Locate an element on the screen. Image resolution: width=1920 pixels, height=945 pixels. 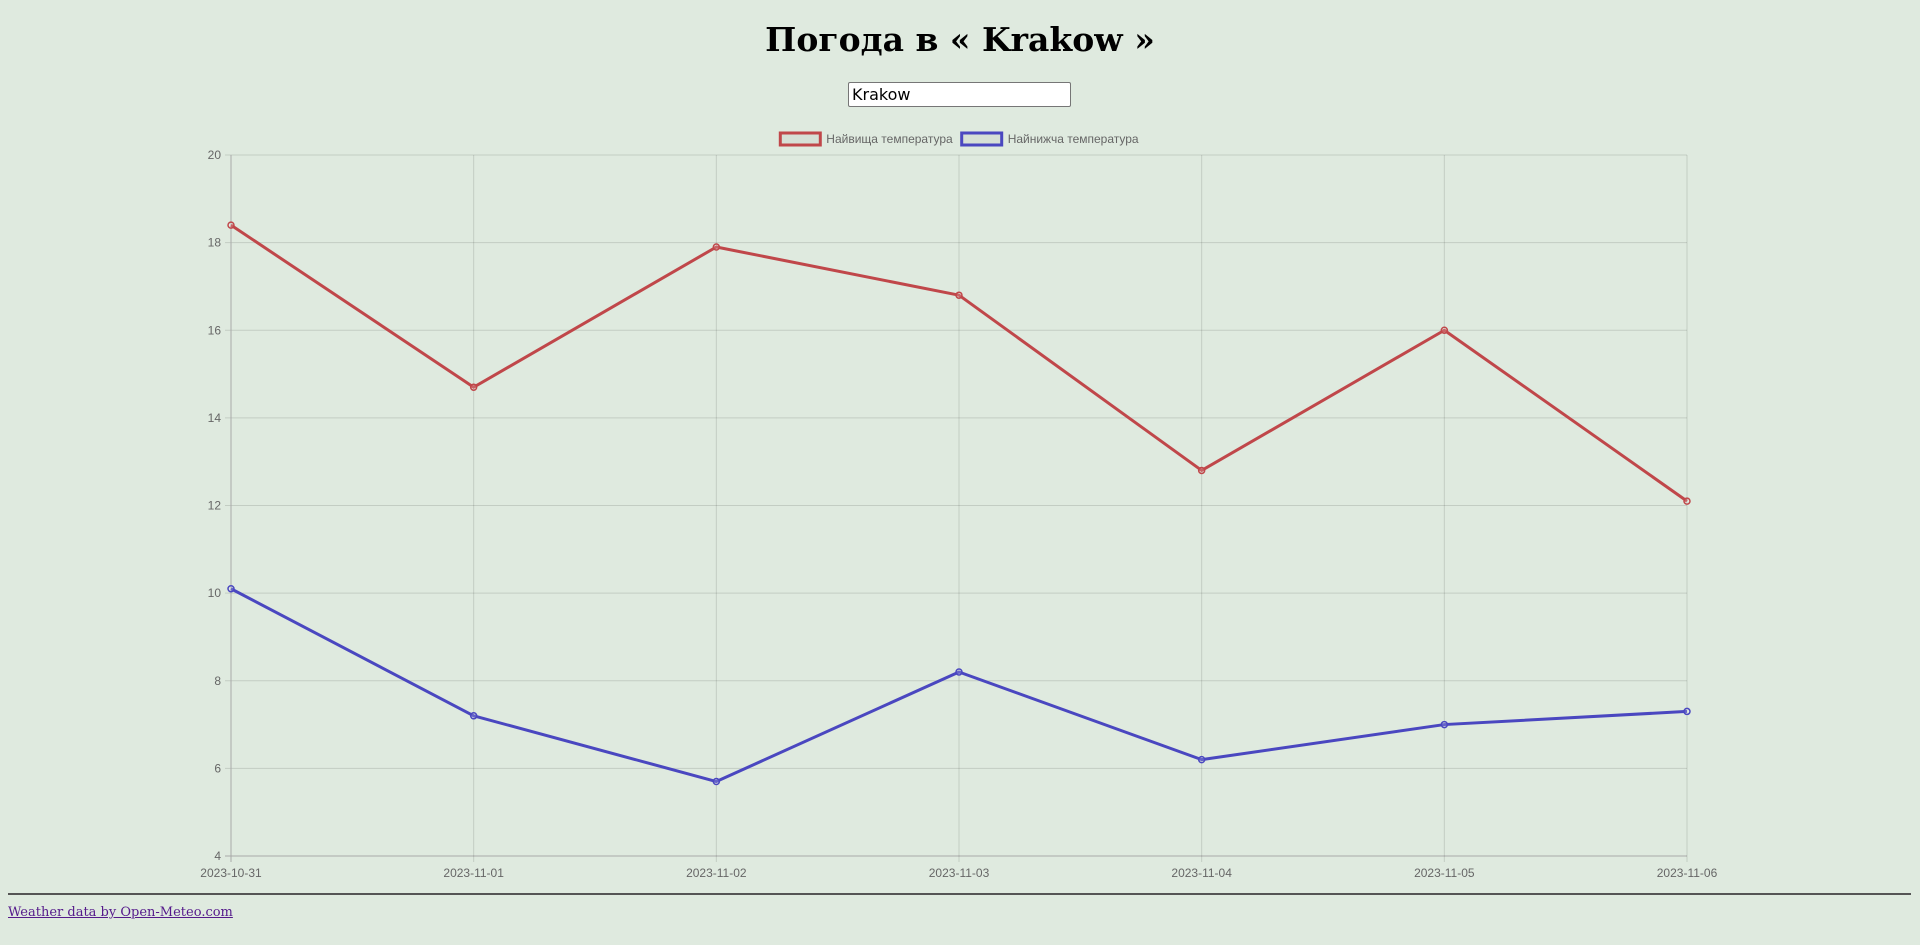
page-title: Погода в « Krakow » is located at coordinates (960, 39).